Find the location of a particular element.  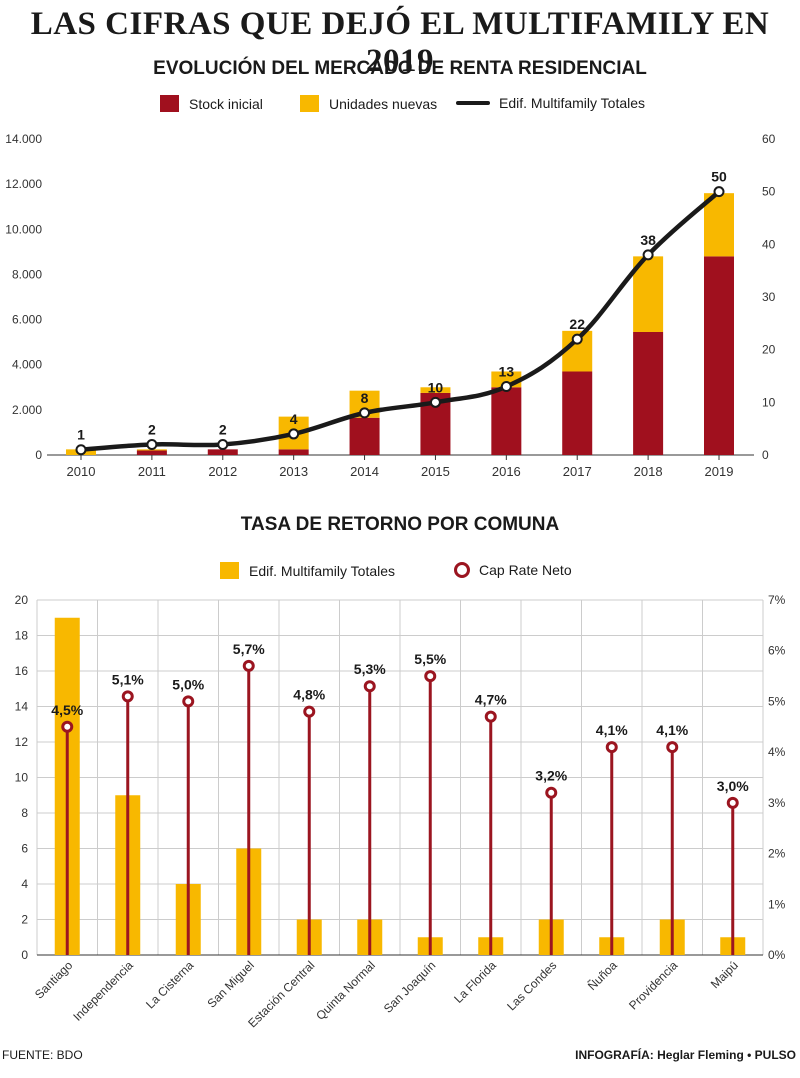

y2-tick-label: 4% is located at coordinates (777, 752).